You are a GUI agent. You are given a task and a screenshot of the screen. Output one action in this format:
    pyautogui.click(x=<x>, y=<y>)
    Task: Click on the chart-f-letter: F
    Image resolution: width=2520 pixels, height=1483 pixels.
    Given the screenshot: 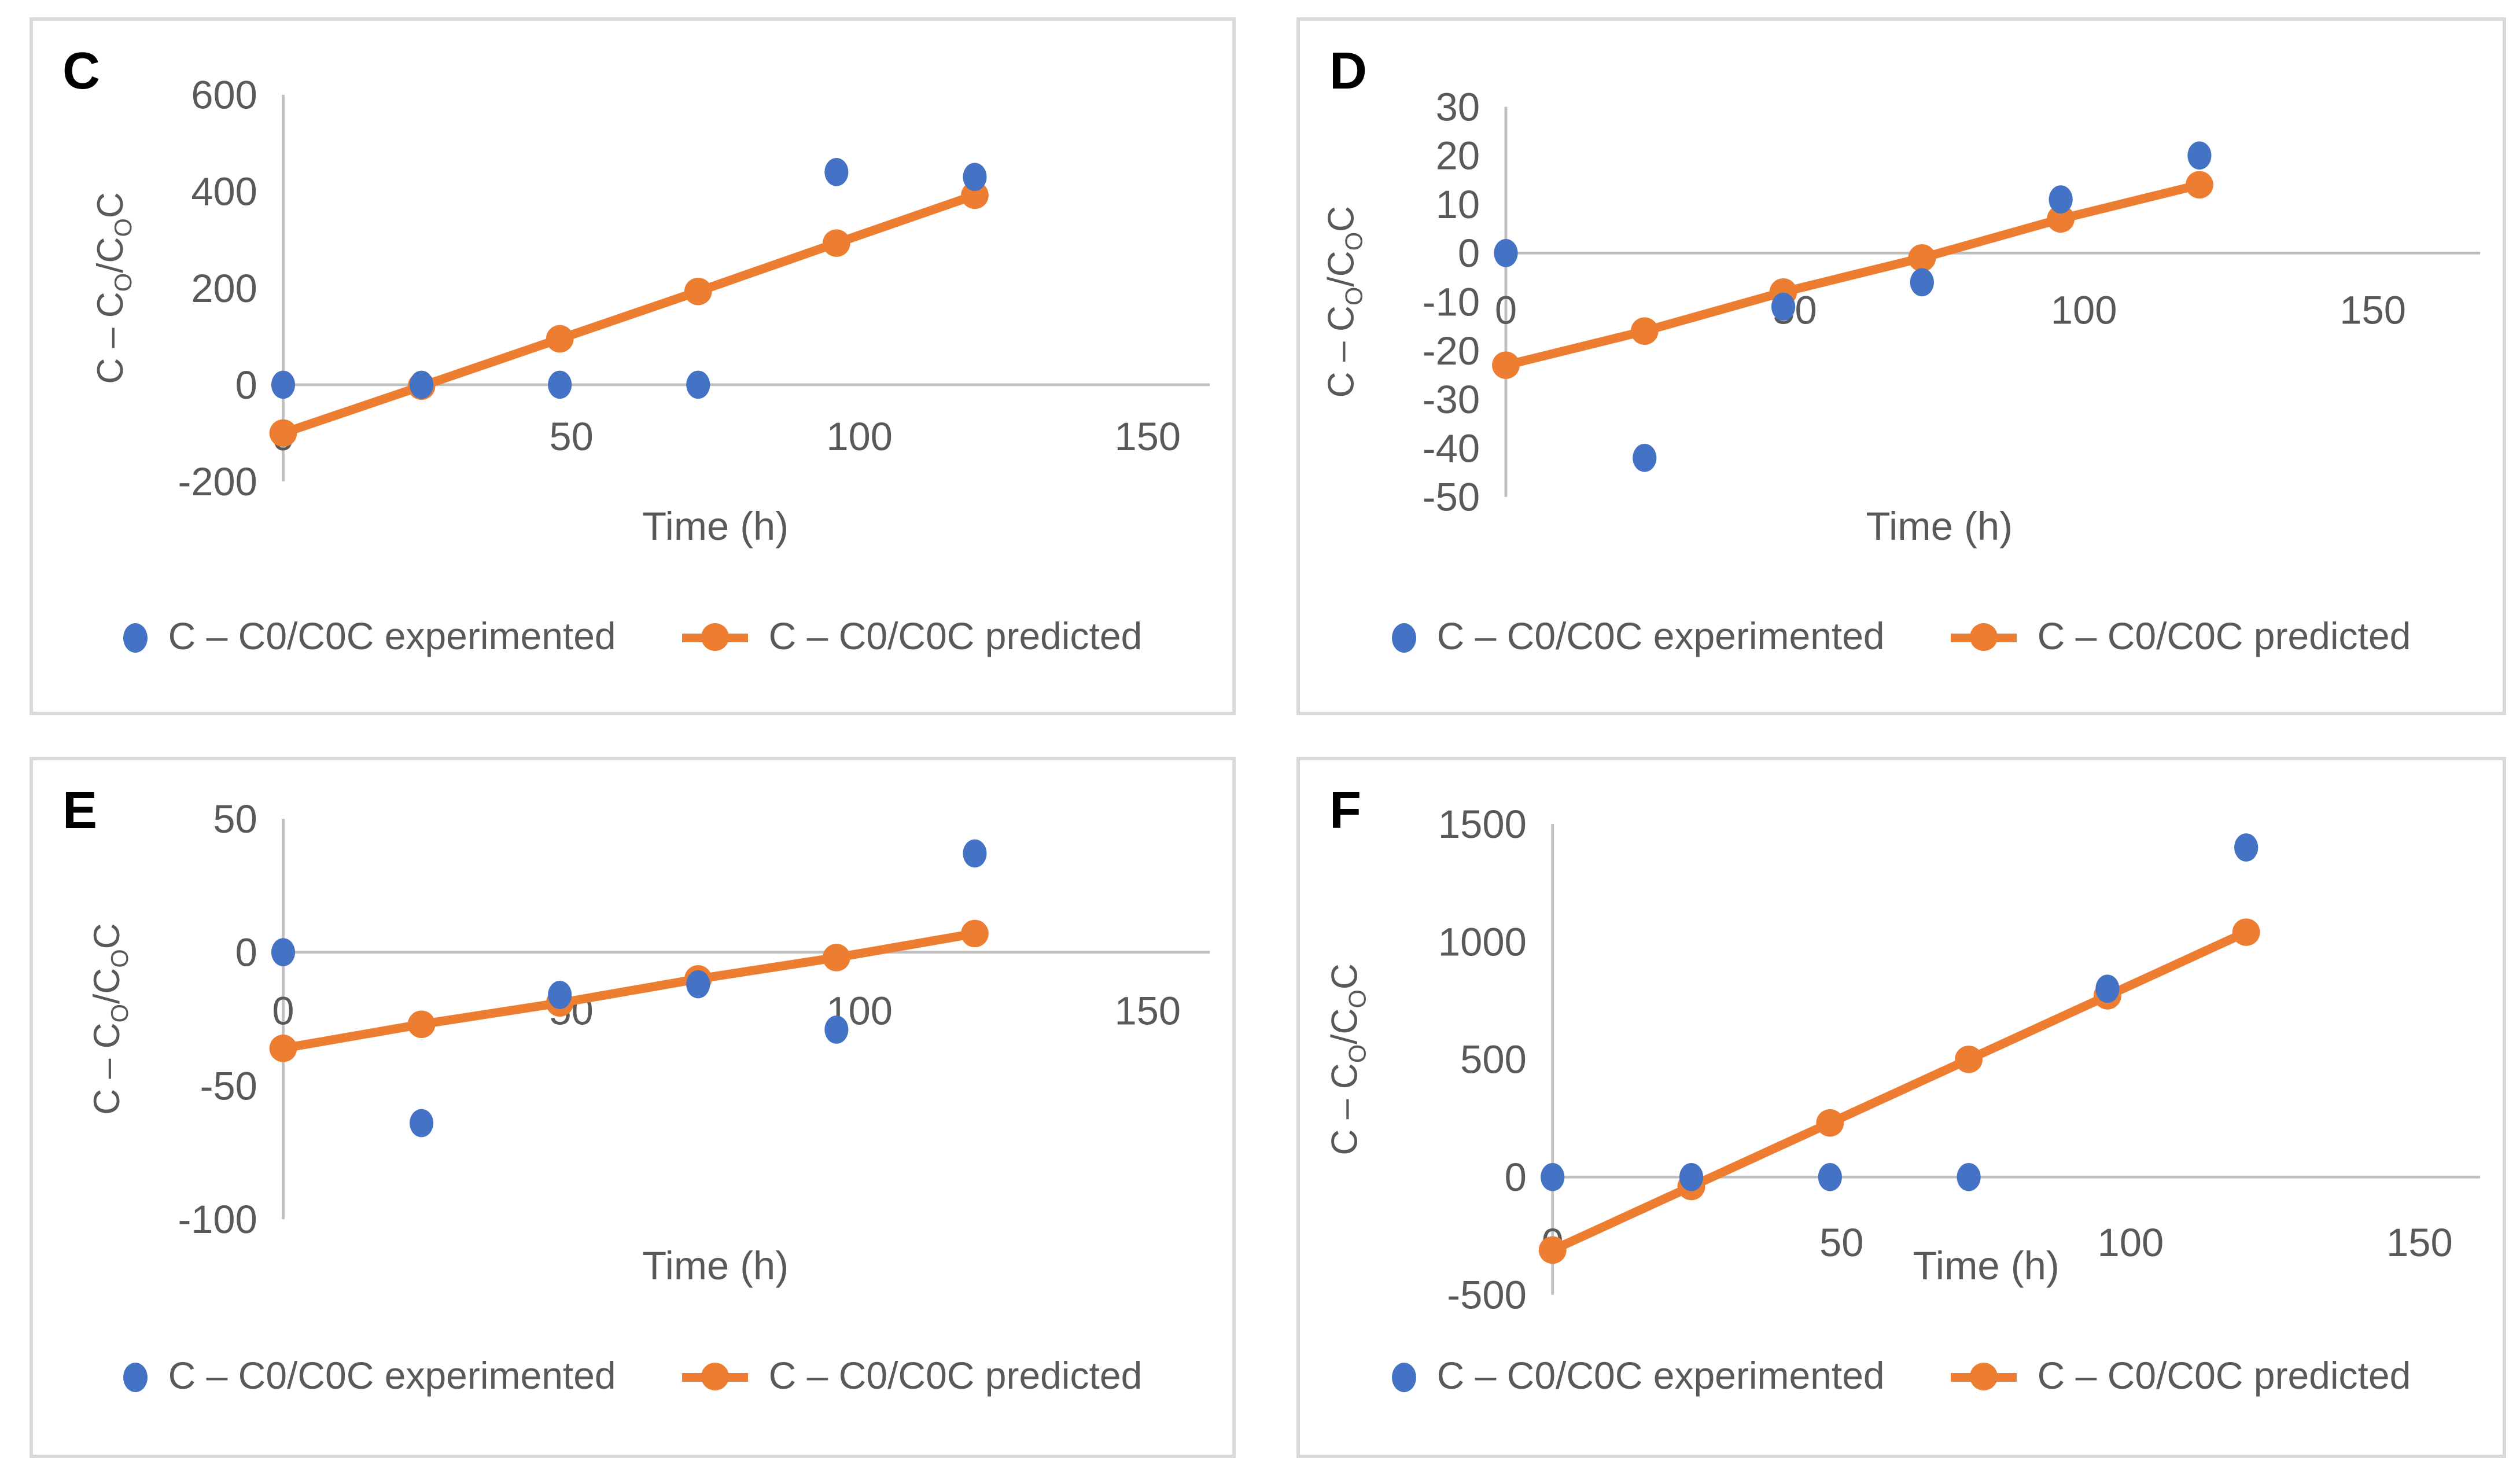 What is the action you would take?
    pyautogui.click(x=1345, y=811)
    